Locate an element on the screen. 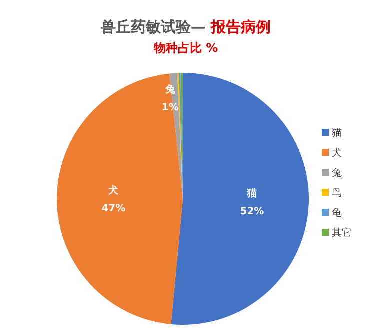 The height and width of the screenshot is (334, 373). legend-label: 犬 is located at coordinates (337, 153).